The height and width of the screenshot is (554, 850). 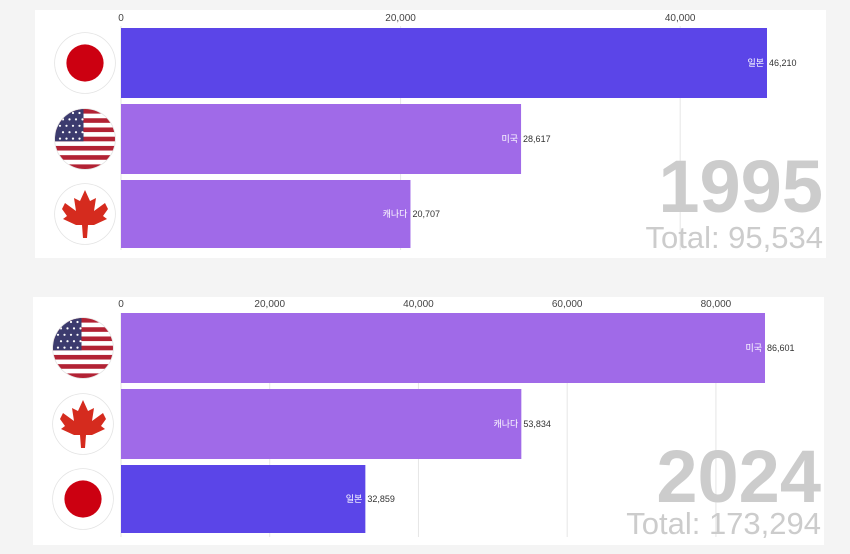 I want to click on total-label: Total: 95,534, so click(x=734, y=237).